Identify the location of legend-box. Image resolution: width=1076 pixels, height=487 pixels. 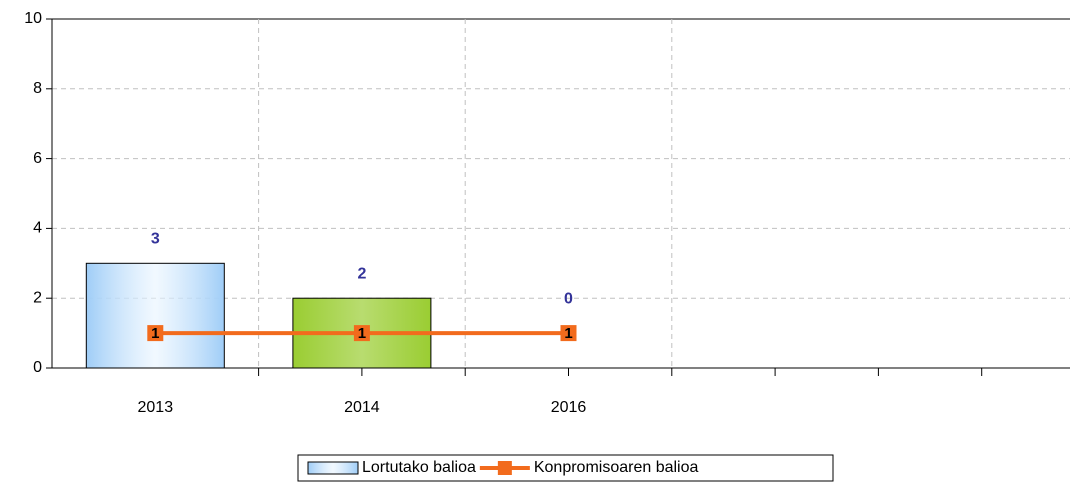
(565, 468).